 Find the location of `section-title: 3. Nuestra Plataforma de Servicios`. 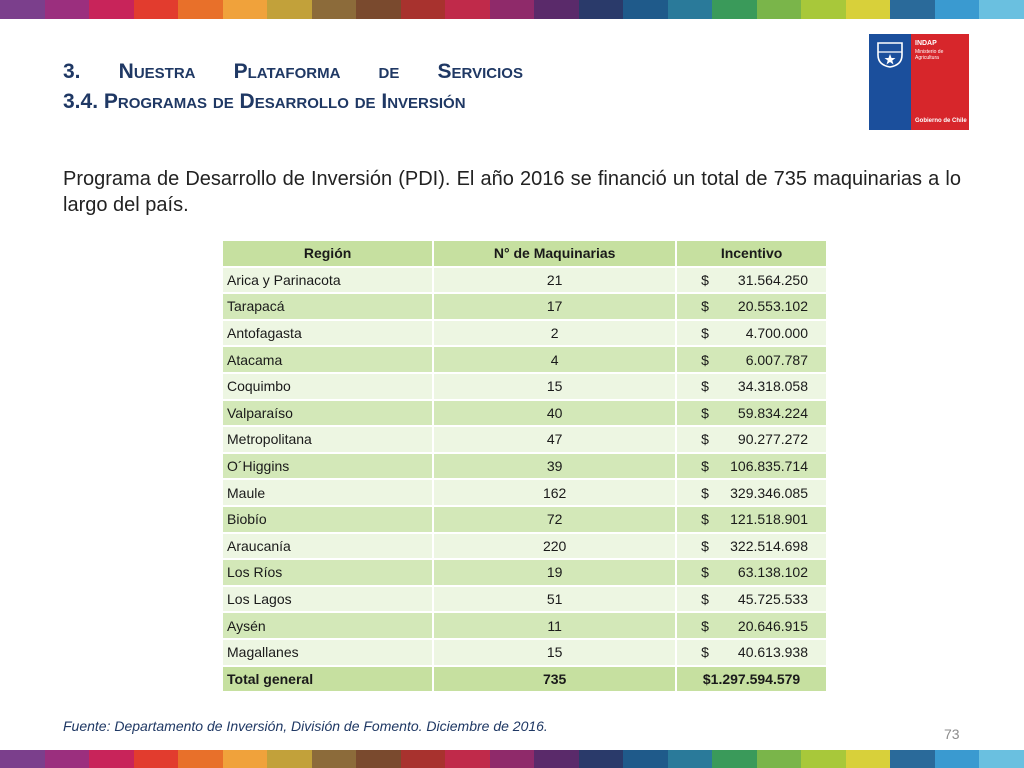

section-title: 3. Nuestra Plataforma de Servicios is located at coordinates (293, 72).